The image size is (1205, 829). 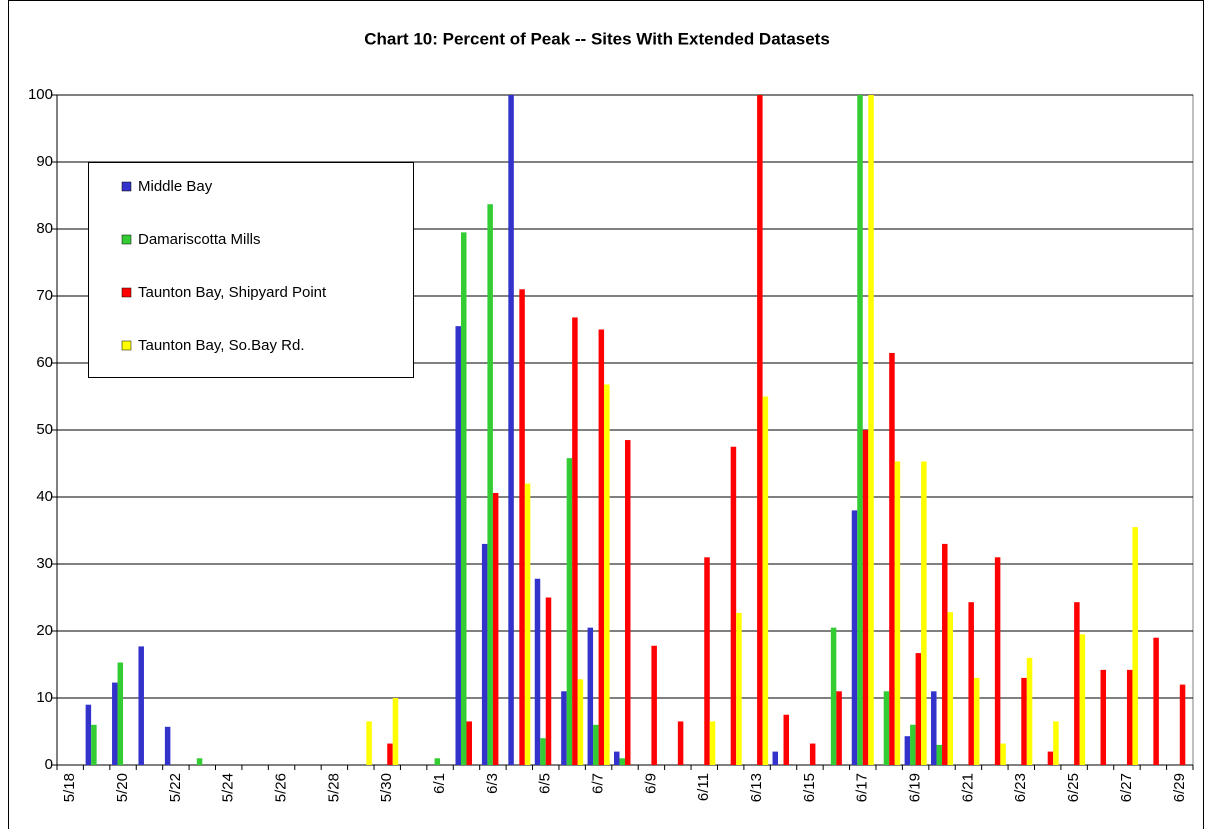 I want to click on y-tick-label: 20, so click(x=44, y=630).